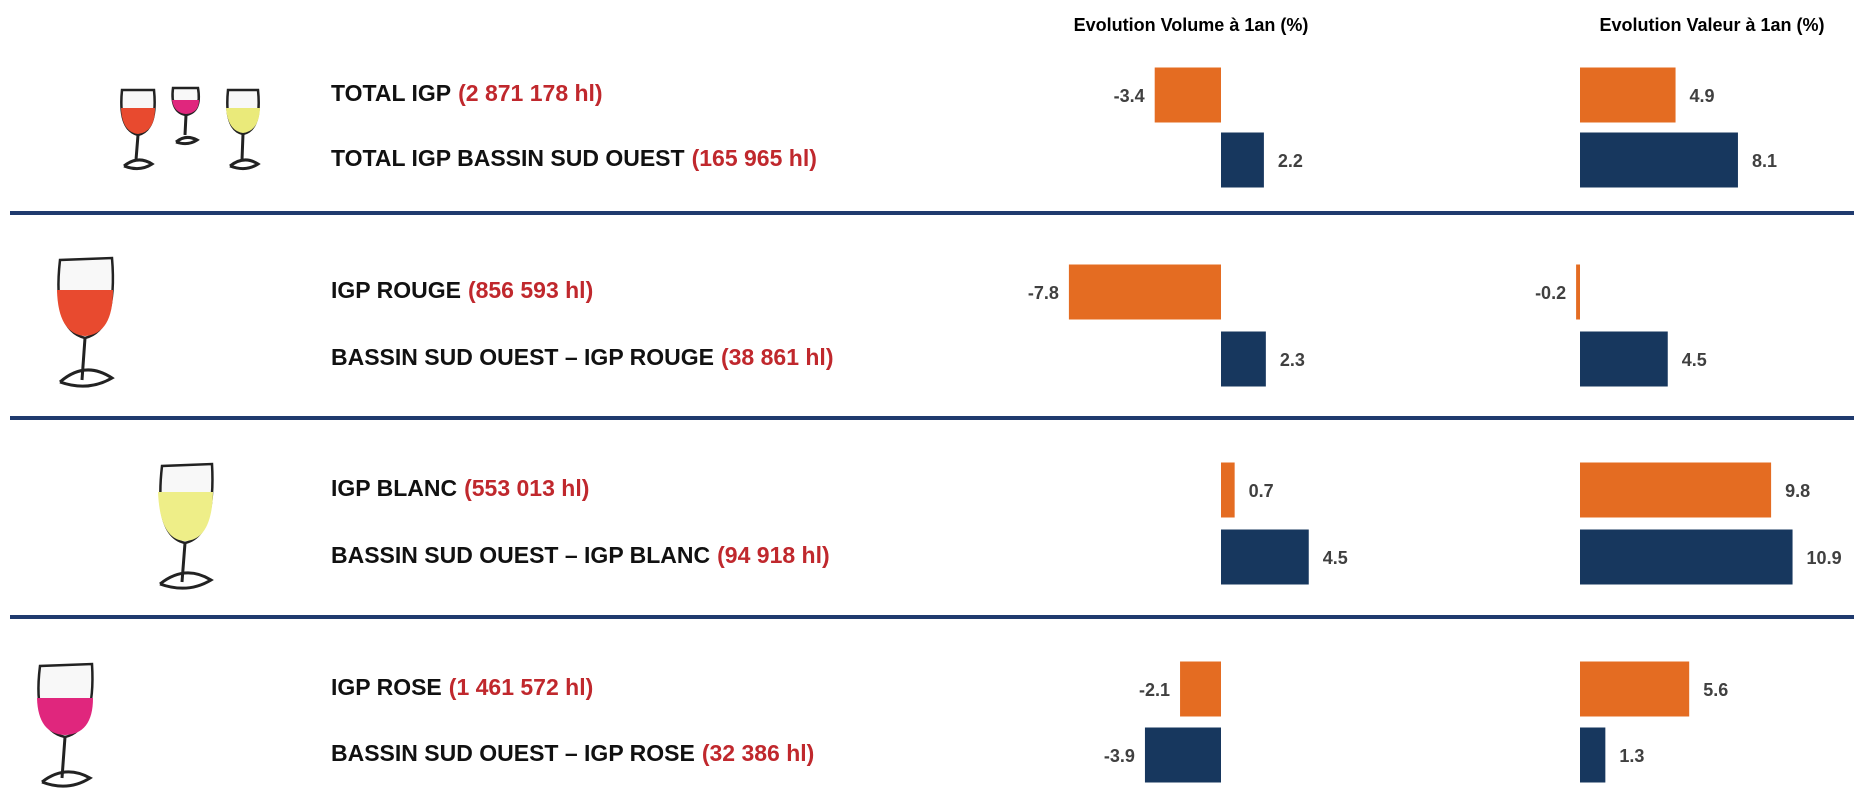  What do you see at coordinates (65, 725) in the screenshot?
I see `icon-rose-glass` at bounding box center [65, 725].